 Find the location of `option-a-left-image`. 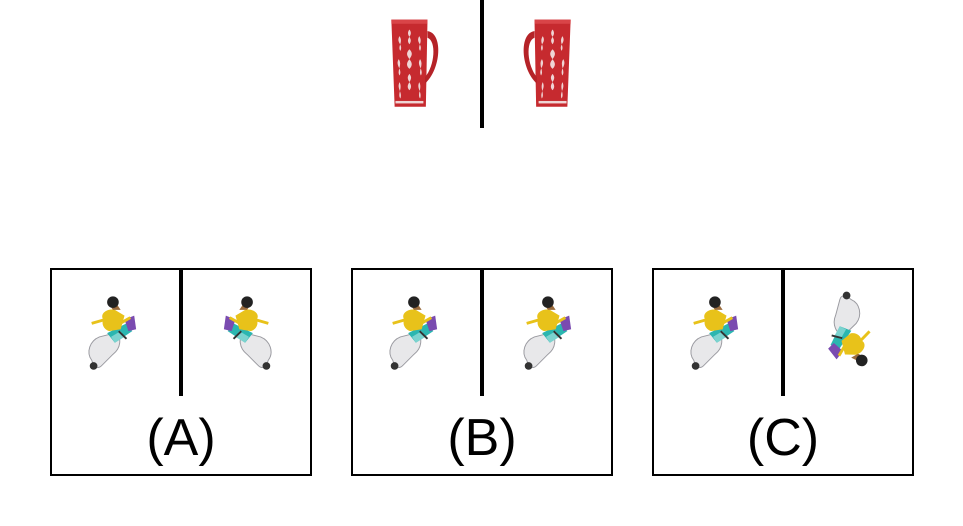

option-a-left-image is located at coordinates (111, 335).